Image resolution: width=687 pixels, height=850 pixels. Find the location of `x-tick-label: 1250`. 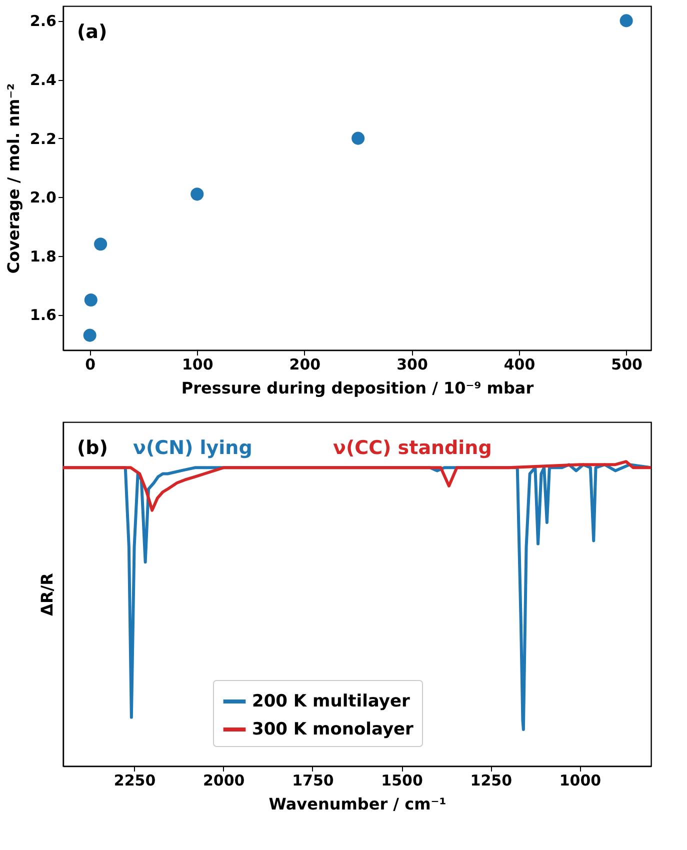

x-tick-label: 1250 is located at coordinates (491, 781).